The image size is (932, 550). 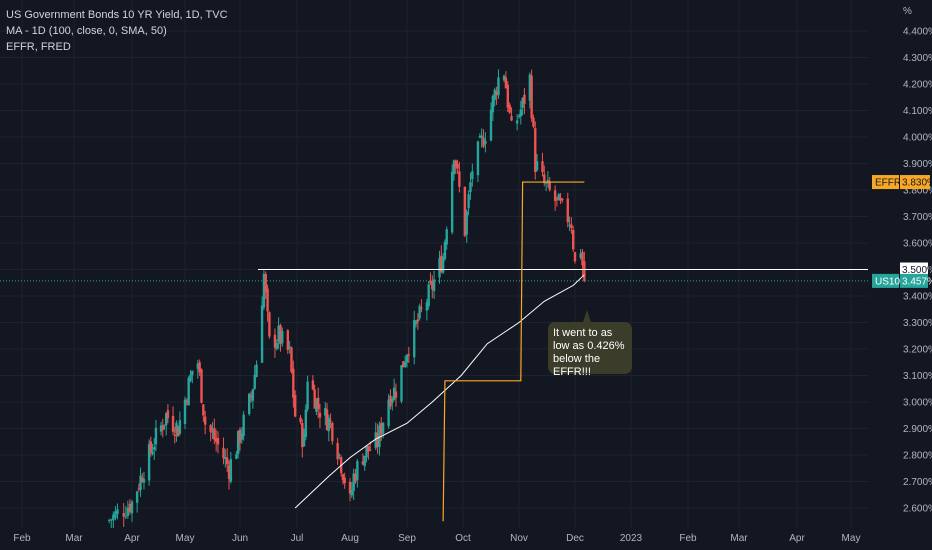 I want to click on level-badge-value: 3.500%, so click(x=917, y=270).